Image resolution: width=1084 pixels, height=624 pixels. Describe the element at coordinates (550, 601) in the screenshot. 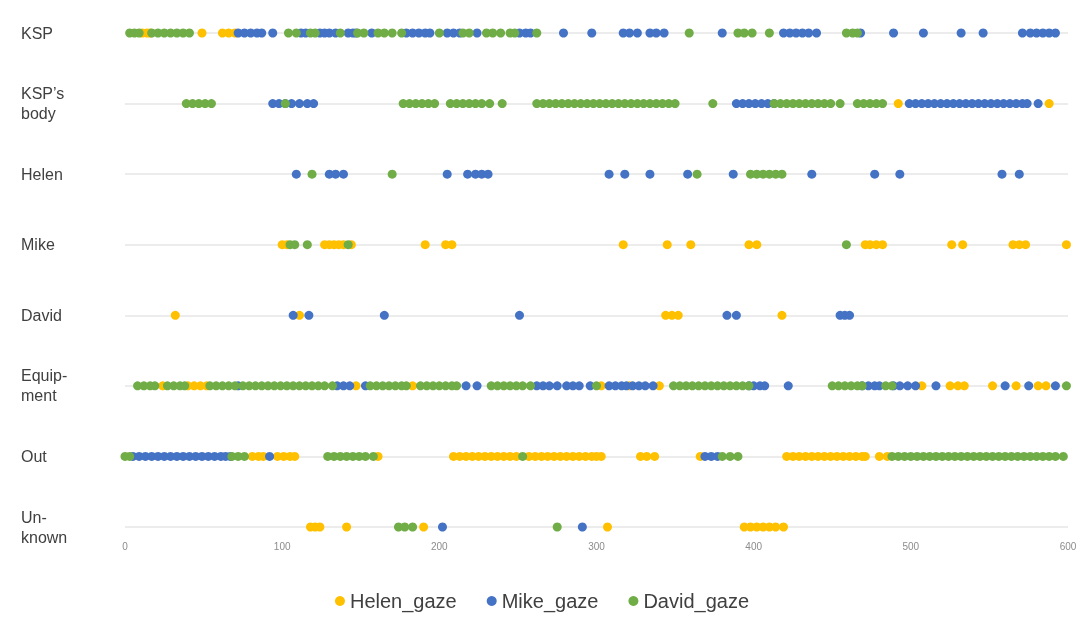

I see `legend-label: Mike_gaze` at that location.